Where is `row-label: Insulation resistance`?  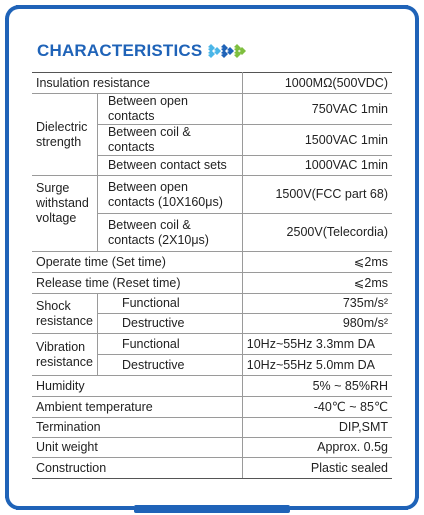 row-label: Insulation resistance is located at coordinates (137, 83).